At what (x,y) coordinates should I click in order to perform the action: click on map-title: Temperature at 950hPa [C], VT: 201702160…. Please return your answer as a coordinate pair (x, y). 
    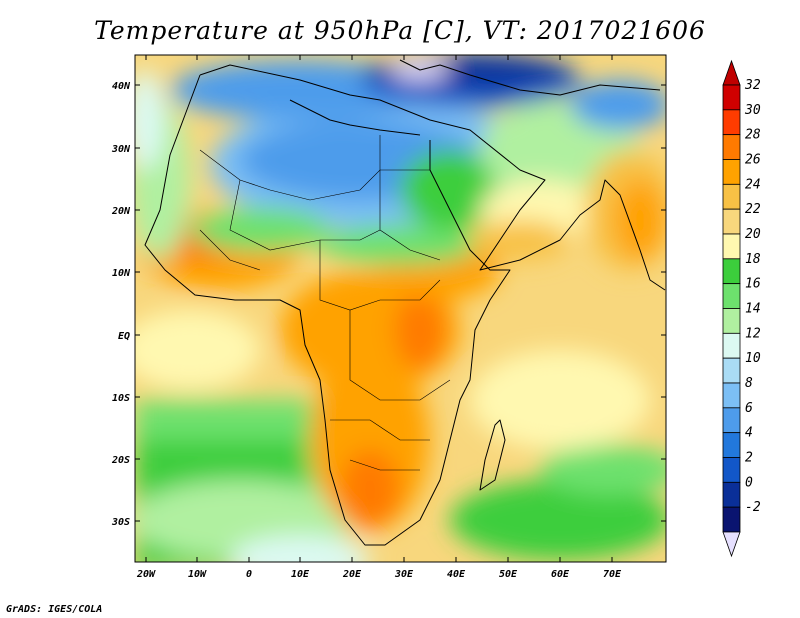
    Looking at the image, I should click on (400, 30).